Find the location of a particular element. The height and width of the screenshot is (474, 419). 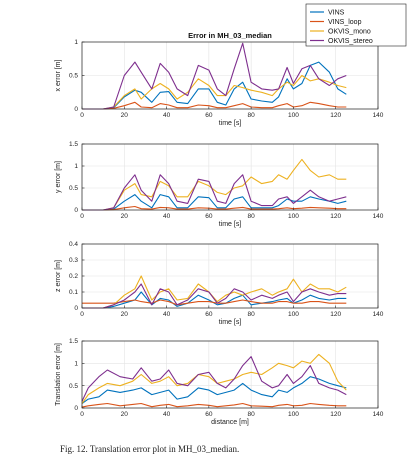

chart-title: Error in MH_03_median is located at coordinates (230, 35).